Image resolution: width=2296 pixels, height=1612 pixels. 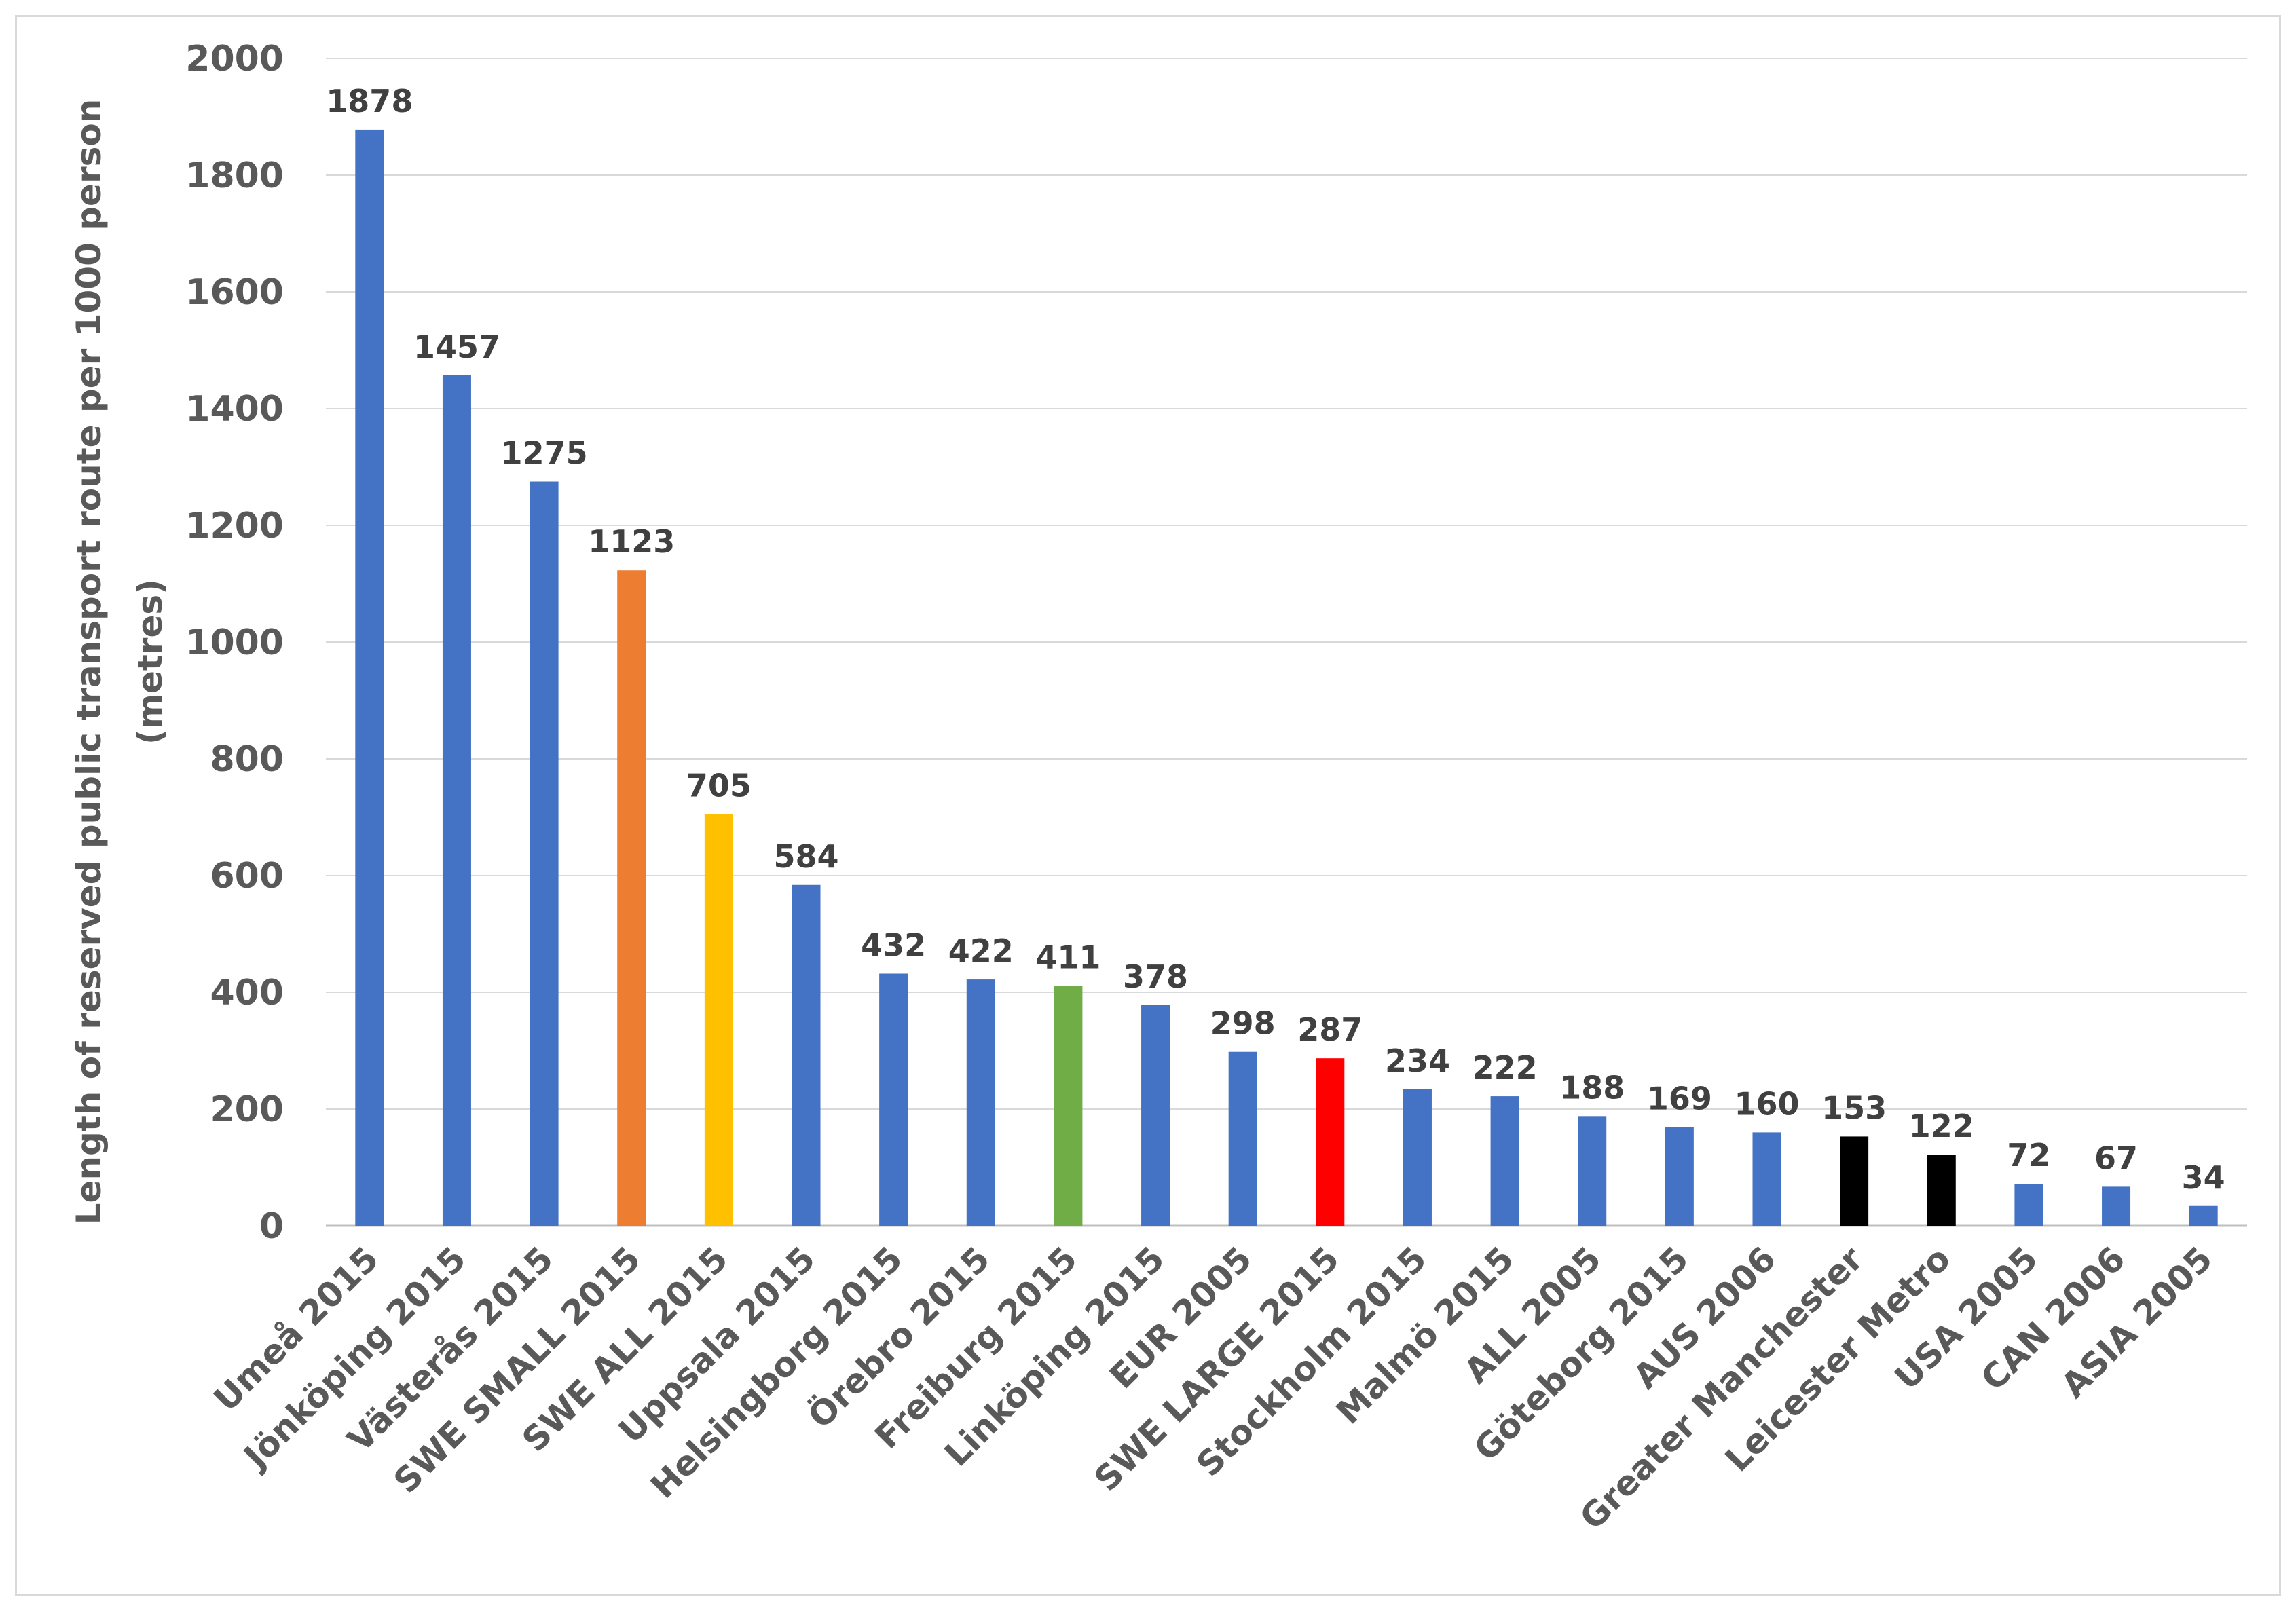 I want to click on data-label: 222, so click(x=1505, y=1068).